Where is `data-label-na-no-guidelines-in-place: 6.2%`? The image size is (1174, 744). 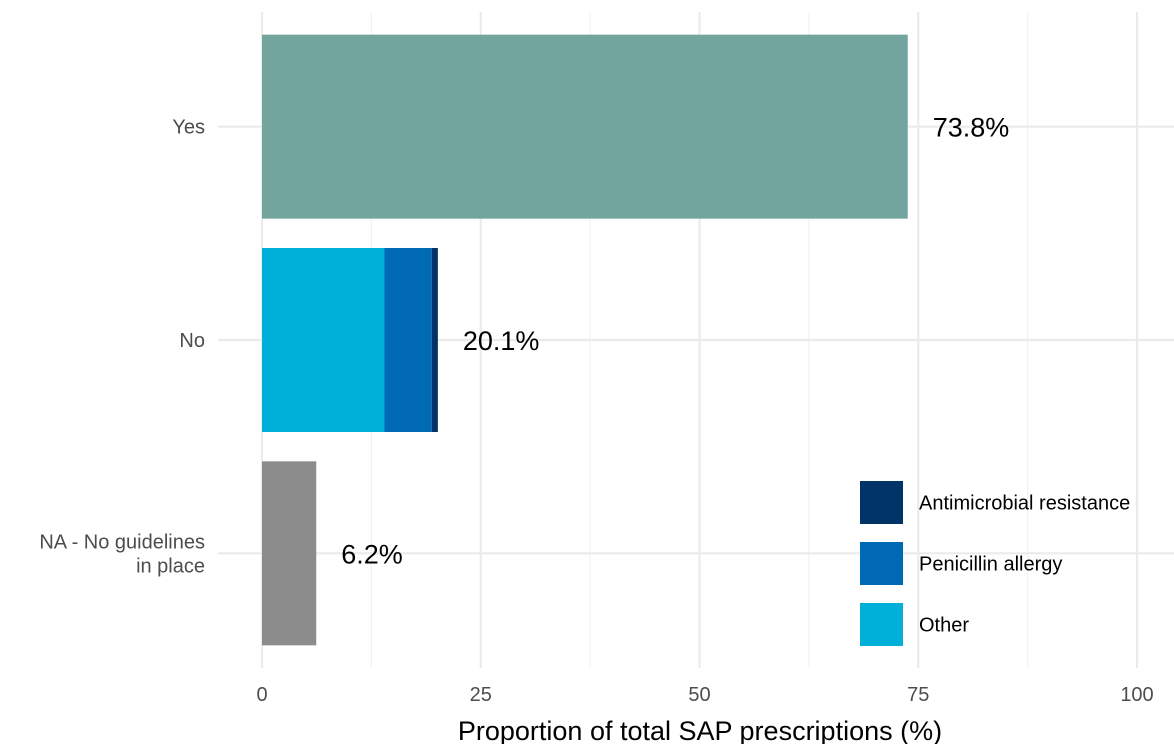
data-label-na-no-guidelines-in-place: 6.2% is located at coordinates (372, 554).